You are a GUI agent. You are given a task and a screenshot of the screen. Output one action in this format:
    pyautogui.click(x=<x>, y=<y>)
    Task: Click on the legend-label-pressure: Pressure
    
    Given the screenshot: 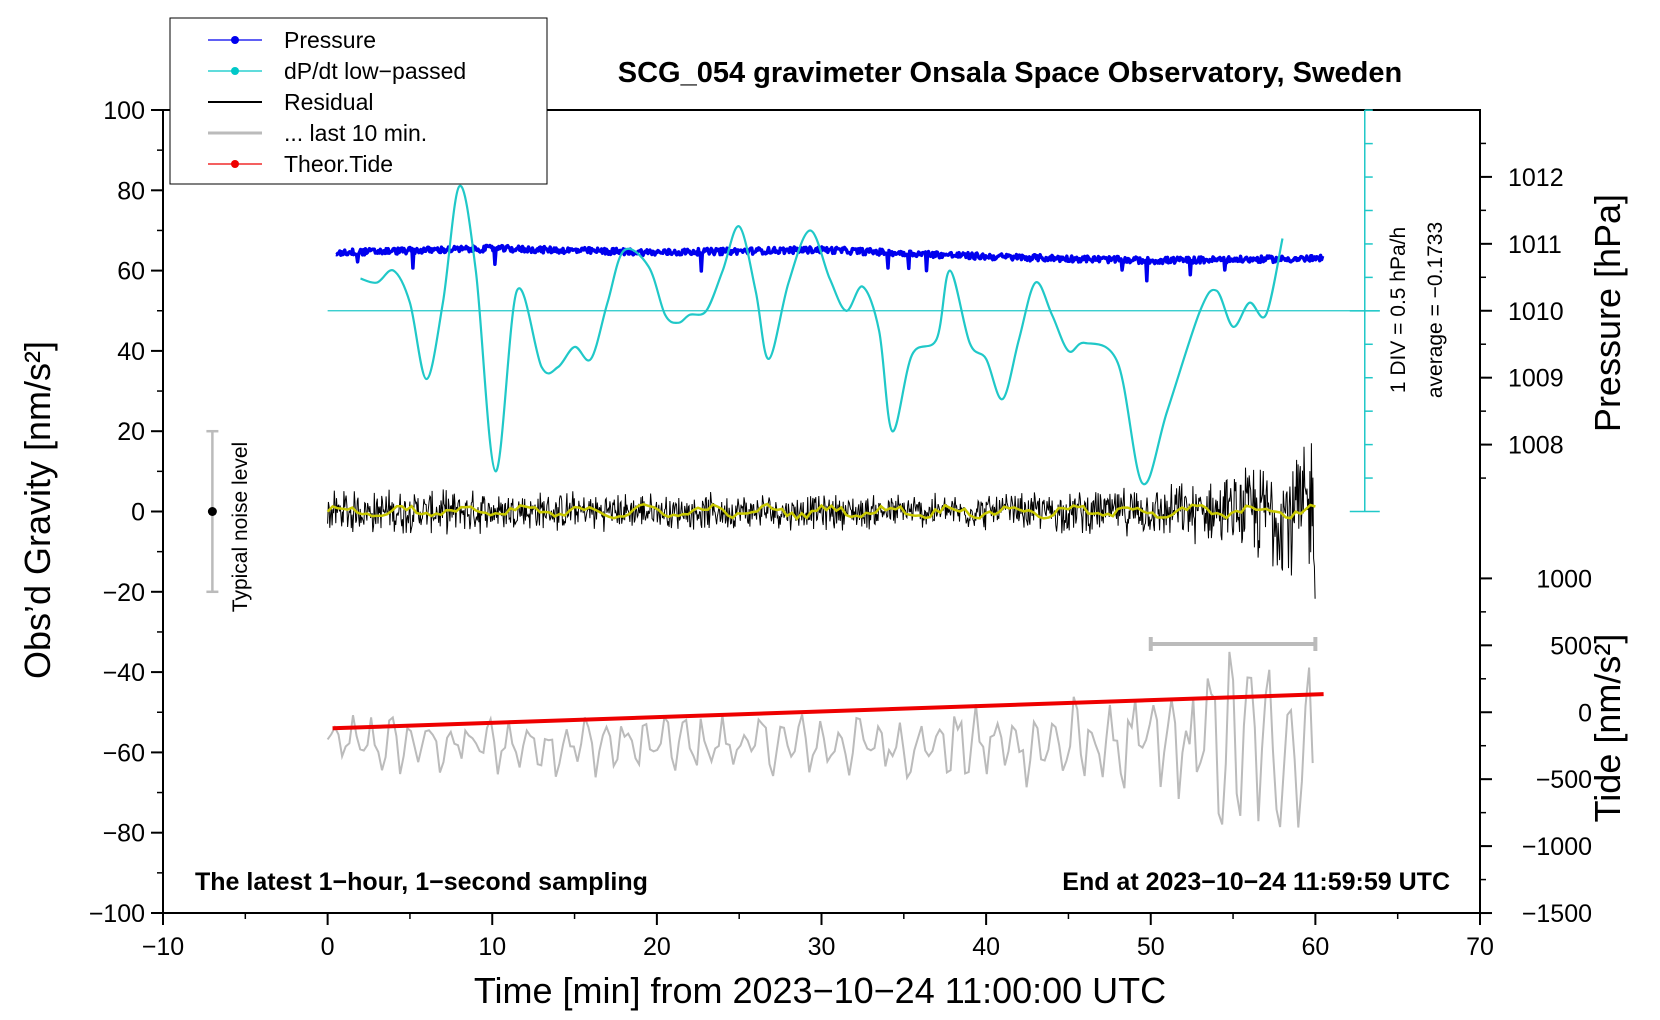 What is the action you would take?
    pyautogui.click(x=330, y=40)
    